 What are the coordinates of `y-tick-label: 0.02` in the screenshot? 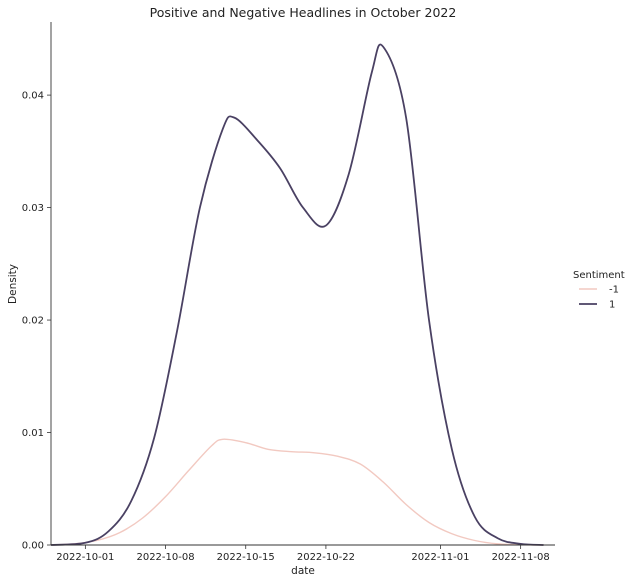 It's located at (33, 321).